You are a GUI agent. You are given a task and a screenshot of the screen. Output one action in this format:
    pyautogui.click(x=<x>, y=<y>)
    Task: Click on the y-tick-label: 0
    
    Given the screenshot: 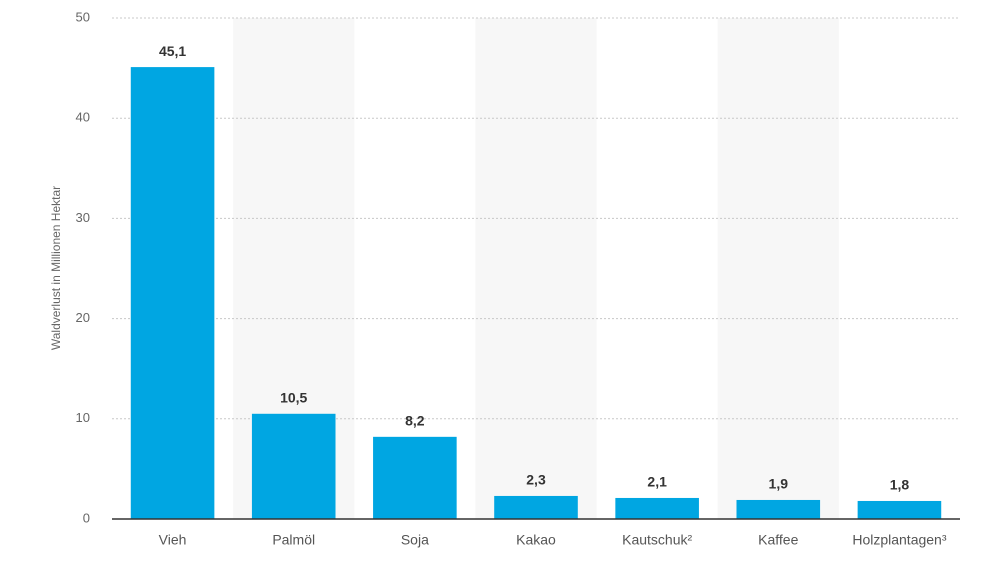 What is the action you would take?
    pyautogui.click(x=86, y=517)
    